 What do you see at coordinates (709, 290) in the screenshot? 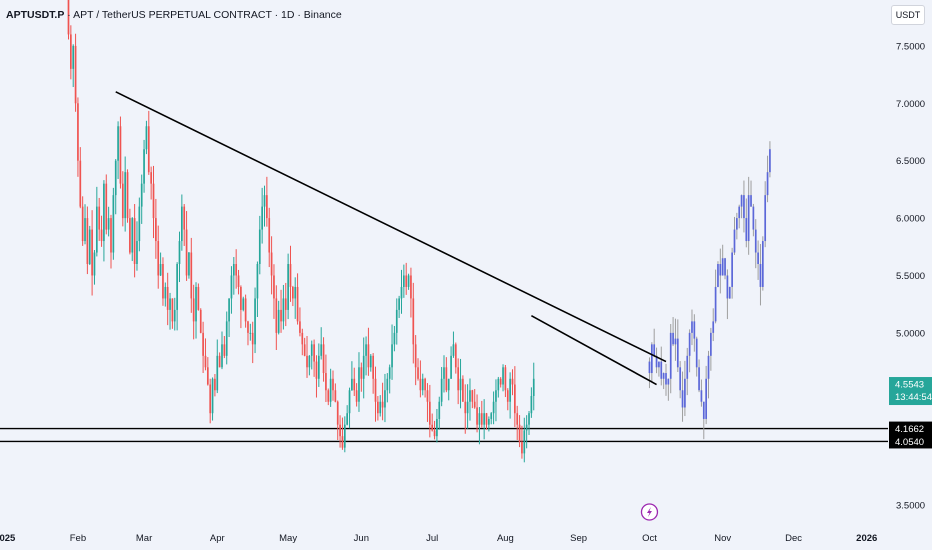
I see `projection-candles` at bounding box center [709, 290].